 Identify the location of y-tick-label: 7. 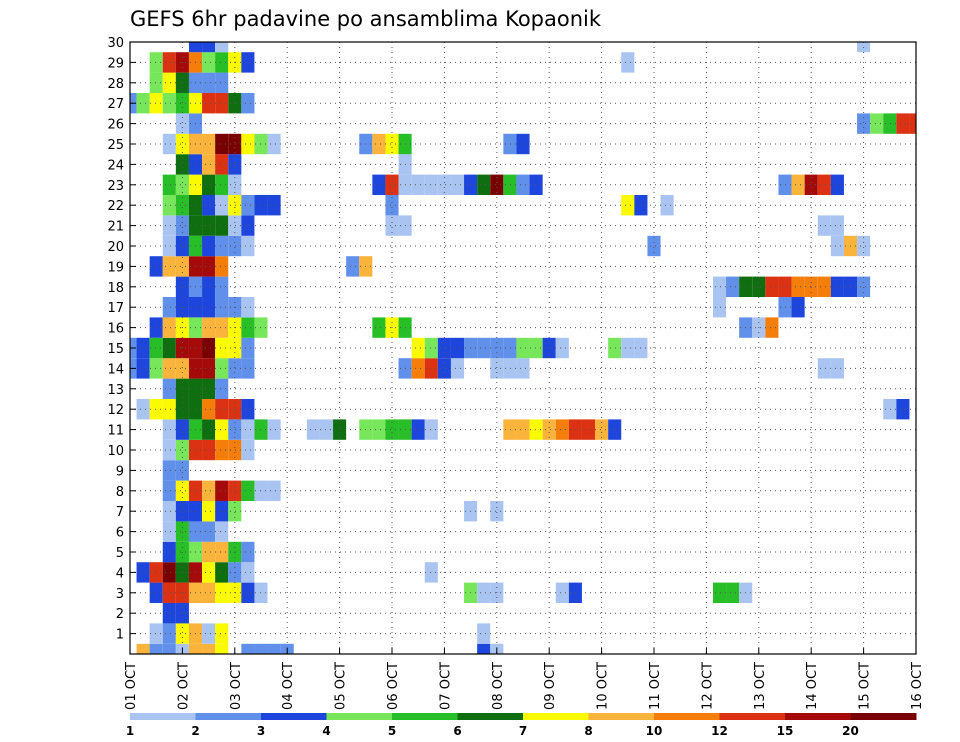
(120, 512).